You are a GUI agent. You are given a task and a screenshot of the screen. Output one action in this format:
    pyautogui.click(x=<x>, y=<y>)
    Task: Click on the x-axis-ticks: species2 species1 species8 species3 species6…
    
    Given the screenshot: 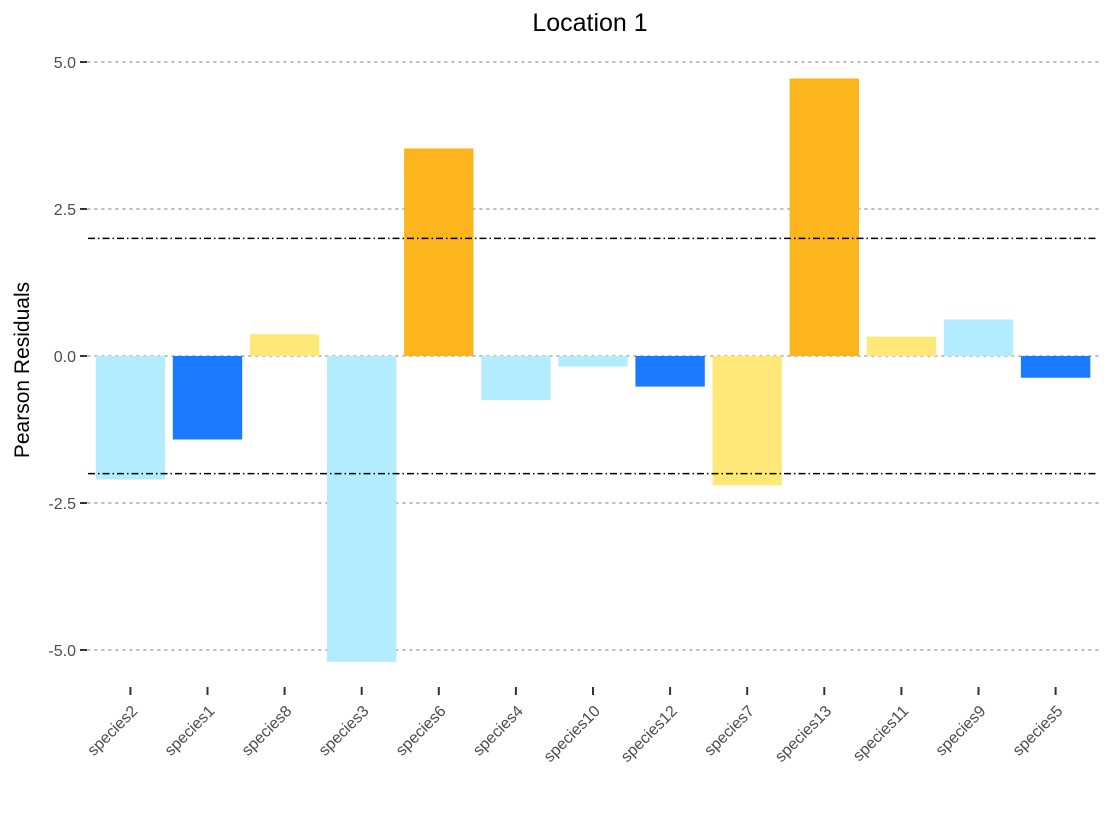 What is the action you would take?
    pyautogui.click(x=576, y=726)
    